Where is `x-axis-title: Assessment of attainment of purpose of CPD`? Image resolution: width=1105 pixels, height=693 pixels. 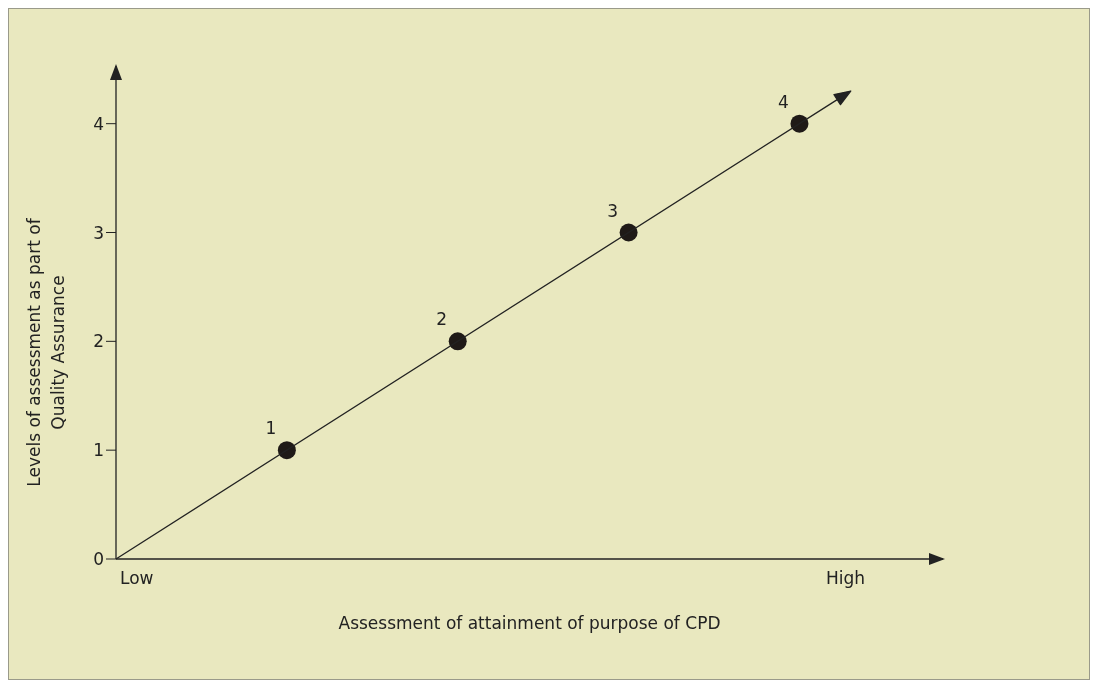
x-axis-title: Assessment of attainment of purpose of CPD is located at coordinates (529, 623).